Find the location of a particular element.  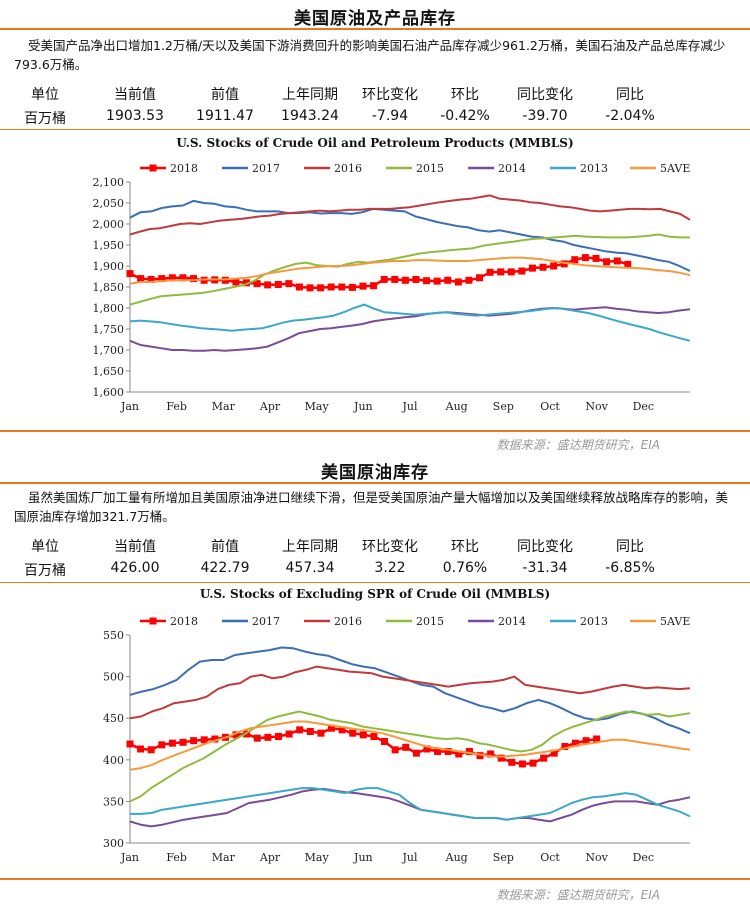

table-value-cell: 1911.47 is located at coordinates (225, 116).